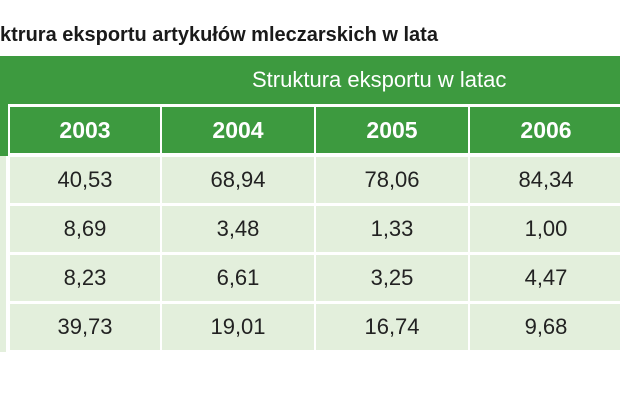 Image resolution: width=620 pixels, height=413 pixels. Describe the element at coordinates (392, 327) in the screenshot. I see `data-cell: 16,74` at that location.